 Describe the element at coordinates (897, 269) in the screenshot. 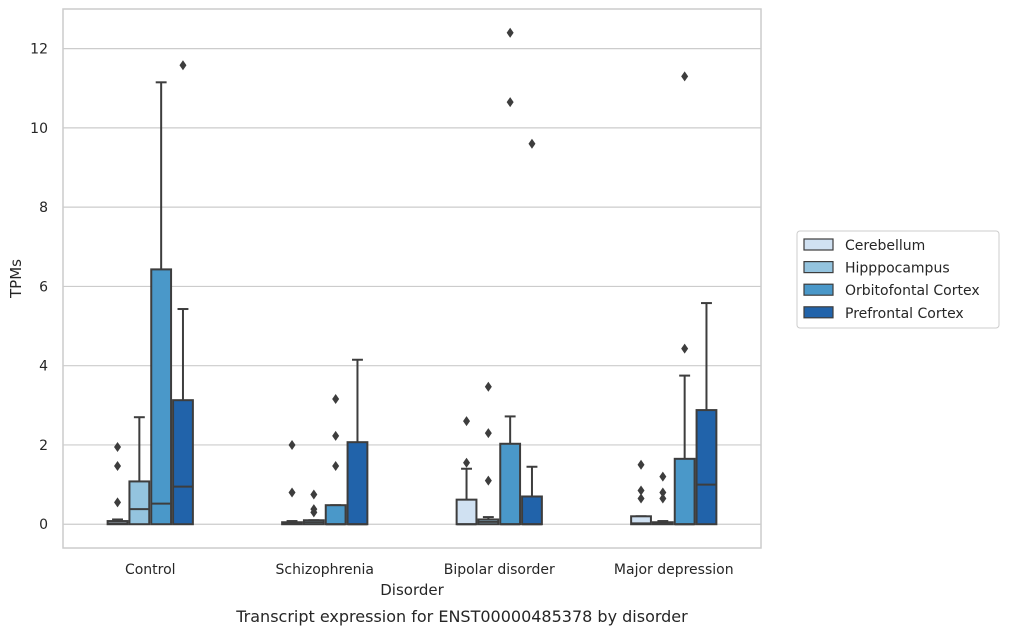

I see `legend-label: Hipppocampus` at that location.